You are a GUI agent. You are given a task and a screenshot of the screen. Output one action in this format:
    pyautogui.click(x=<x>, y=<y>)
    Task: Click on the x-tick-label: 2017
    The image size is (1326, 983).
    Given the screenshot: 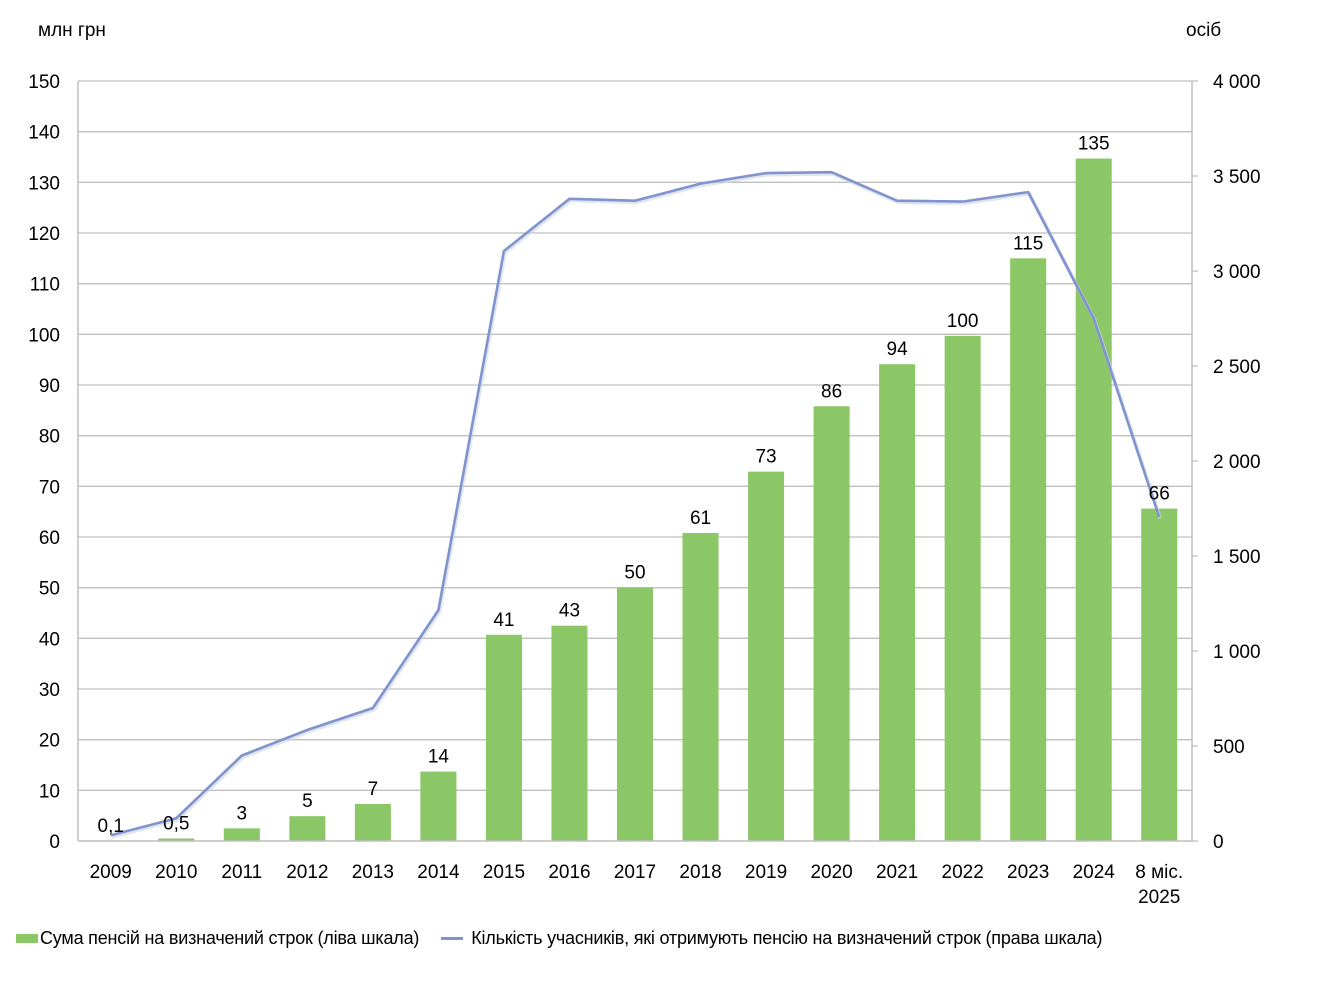 What is the action you would take?
    pyautogui.click(x=635, y=872)
    